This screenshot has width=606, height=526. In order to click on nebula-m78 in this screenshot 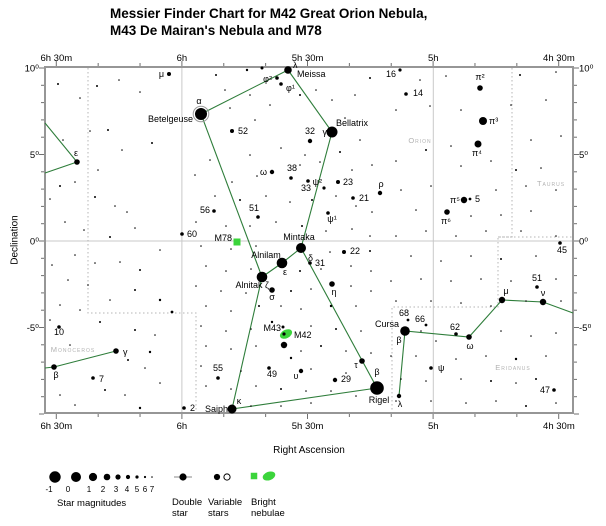, I will do `click(237, 242)`.